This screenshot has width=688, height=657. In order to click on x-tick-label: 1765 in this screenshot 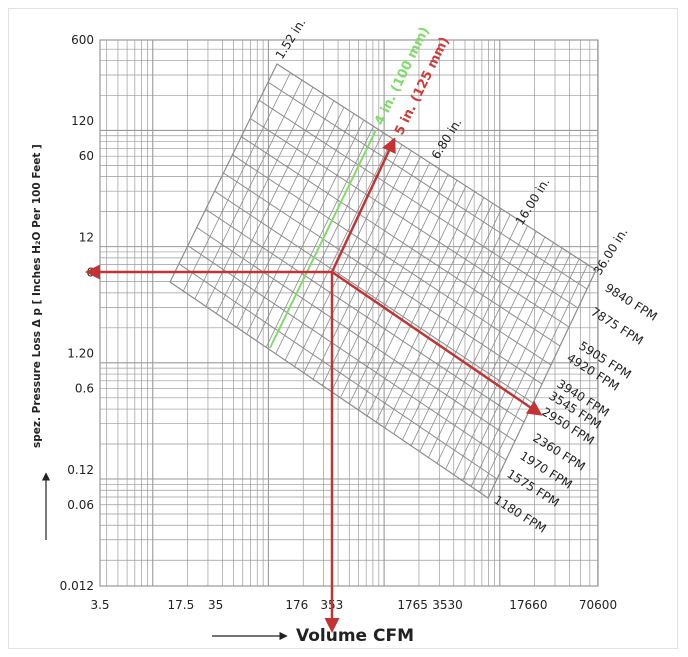, I will do `click(412, 605)`.